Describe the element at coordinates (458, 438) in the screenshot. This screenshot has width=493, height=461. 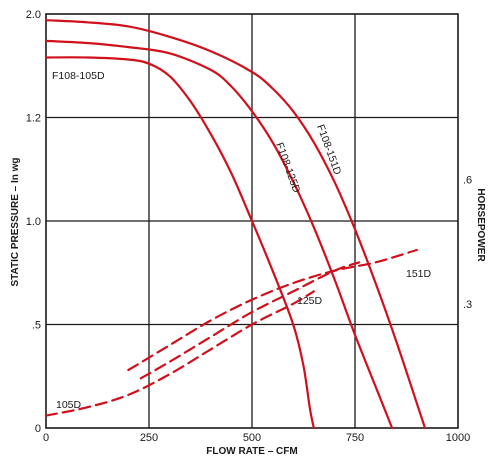
I see `x-tick-label: 1000` at that location.